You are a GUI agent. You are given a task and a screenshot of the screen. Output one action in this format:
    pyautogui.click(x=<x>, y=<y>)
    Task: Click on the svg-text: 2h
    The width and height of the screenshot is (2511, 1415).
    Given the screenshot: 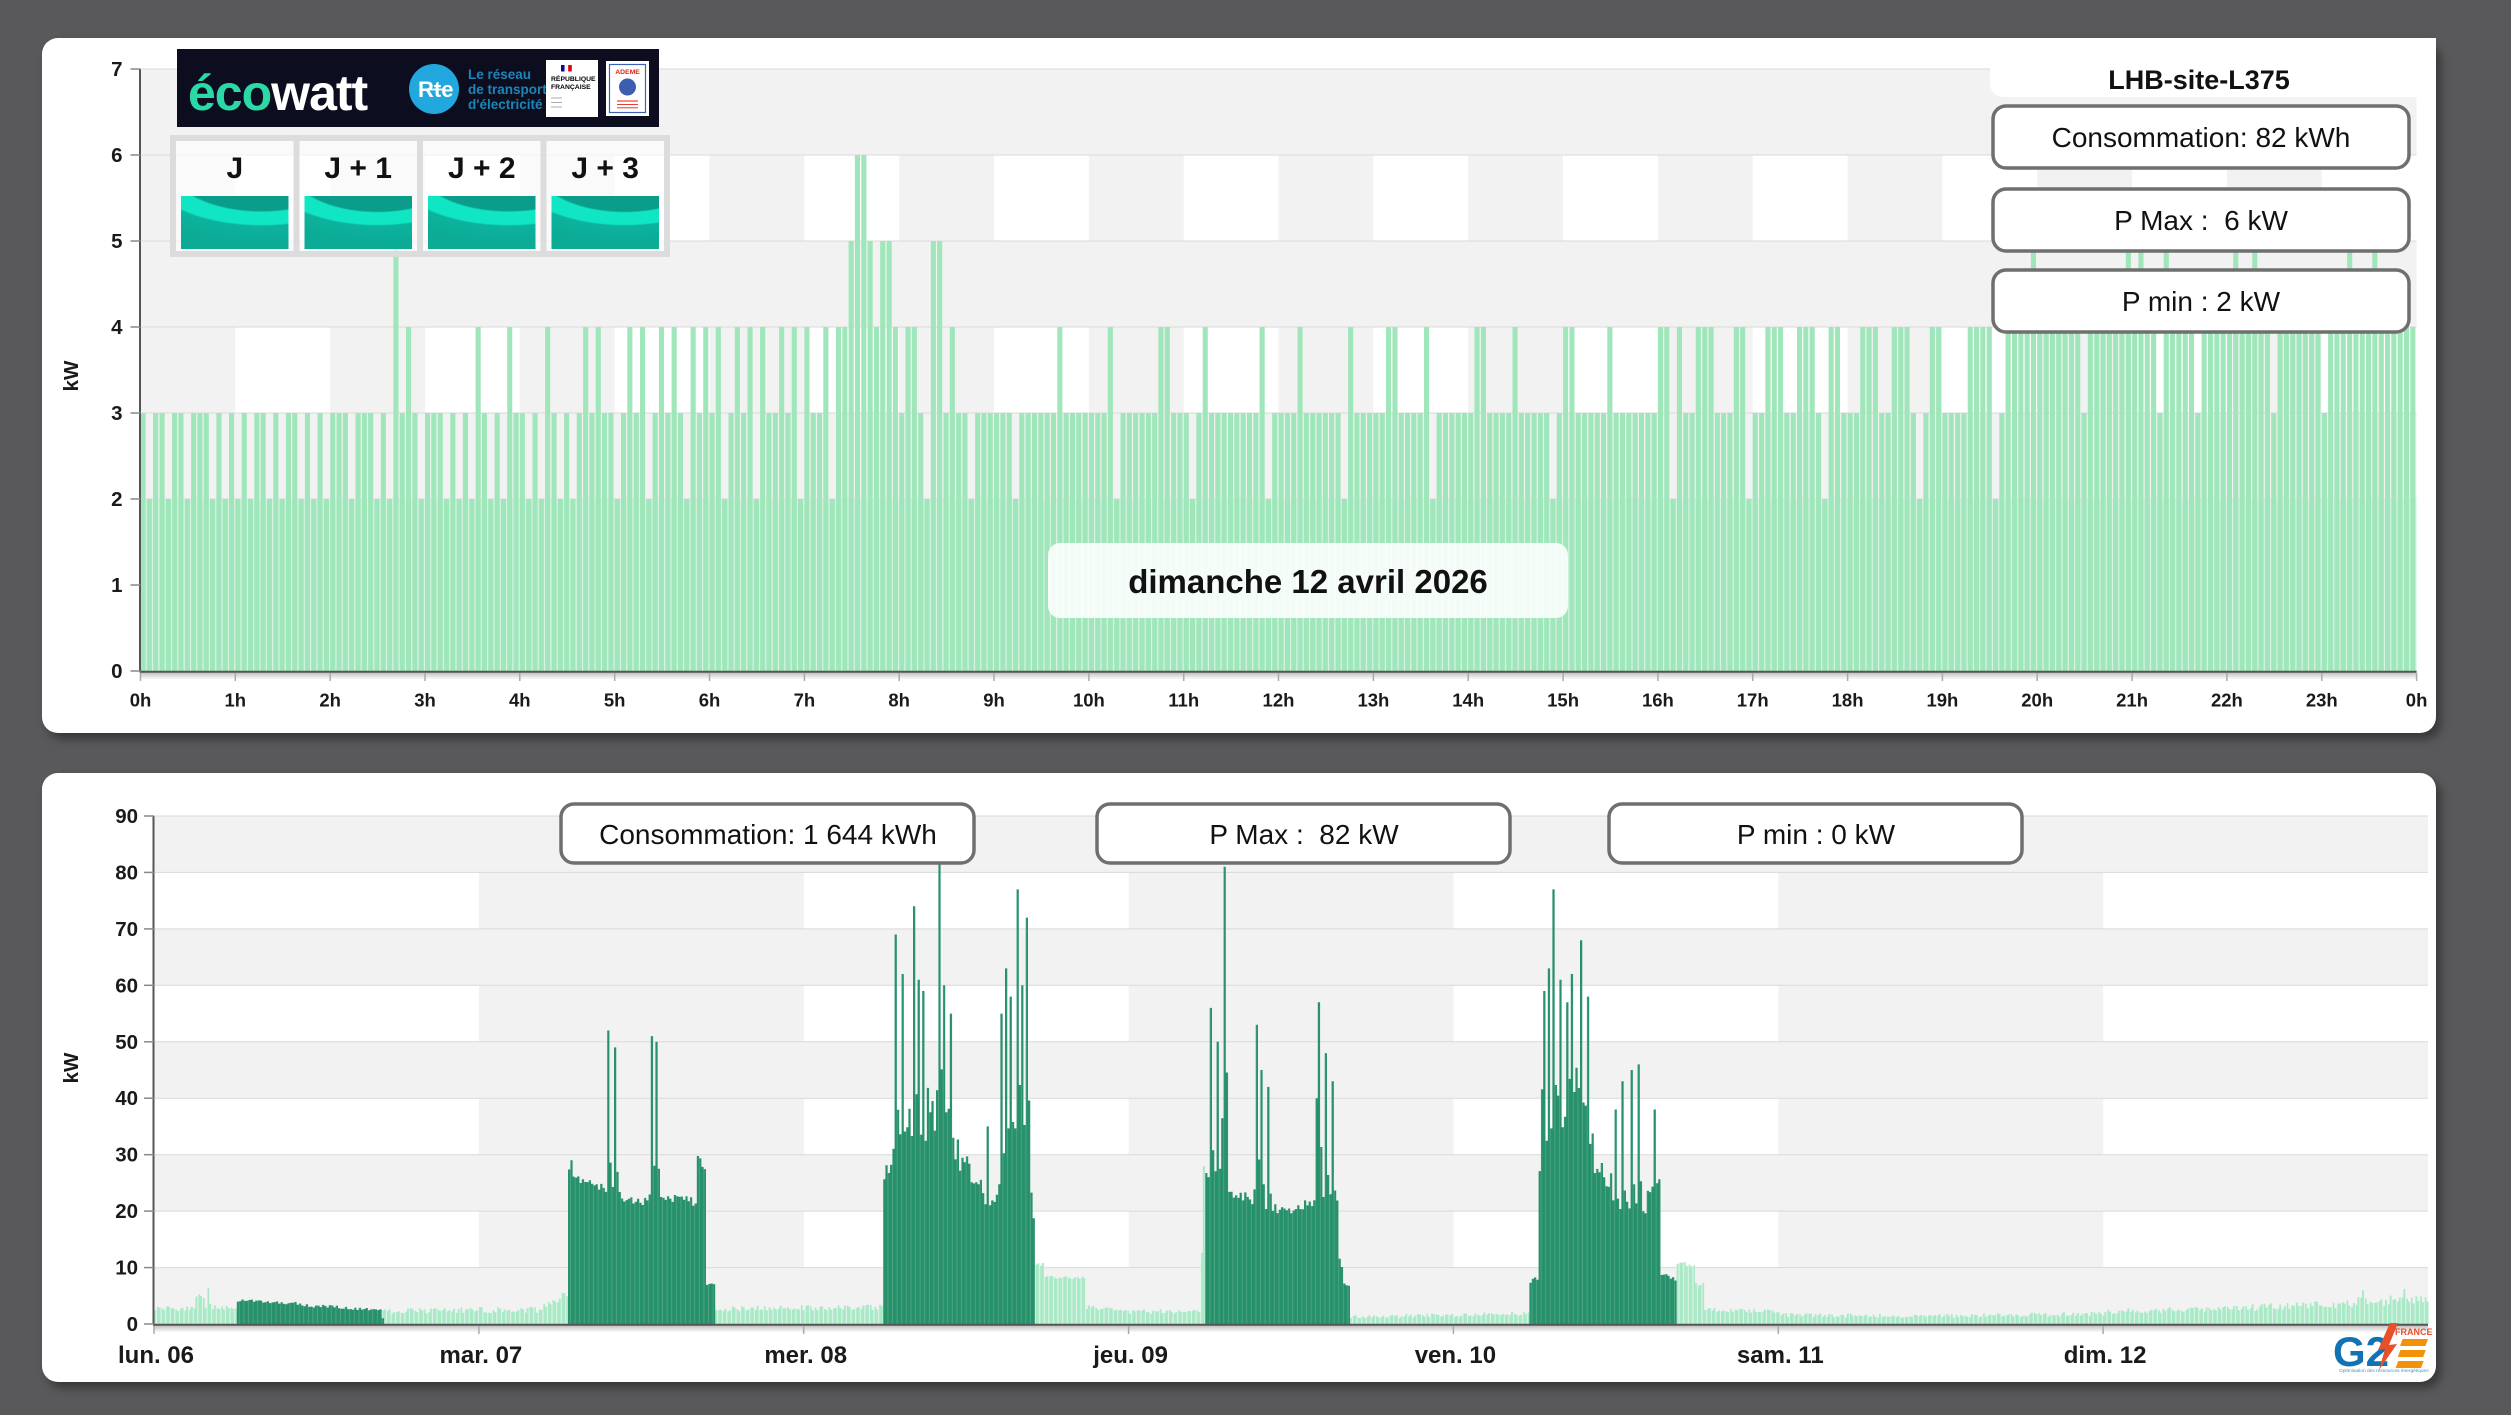 What is the action you would take?
    pyautogui.click(x=330, y=700)
    